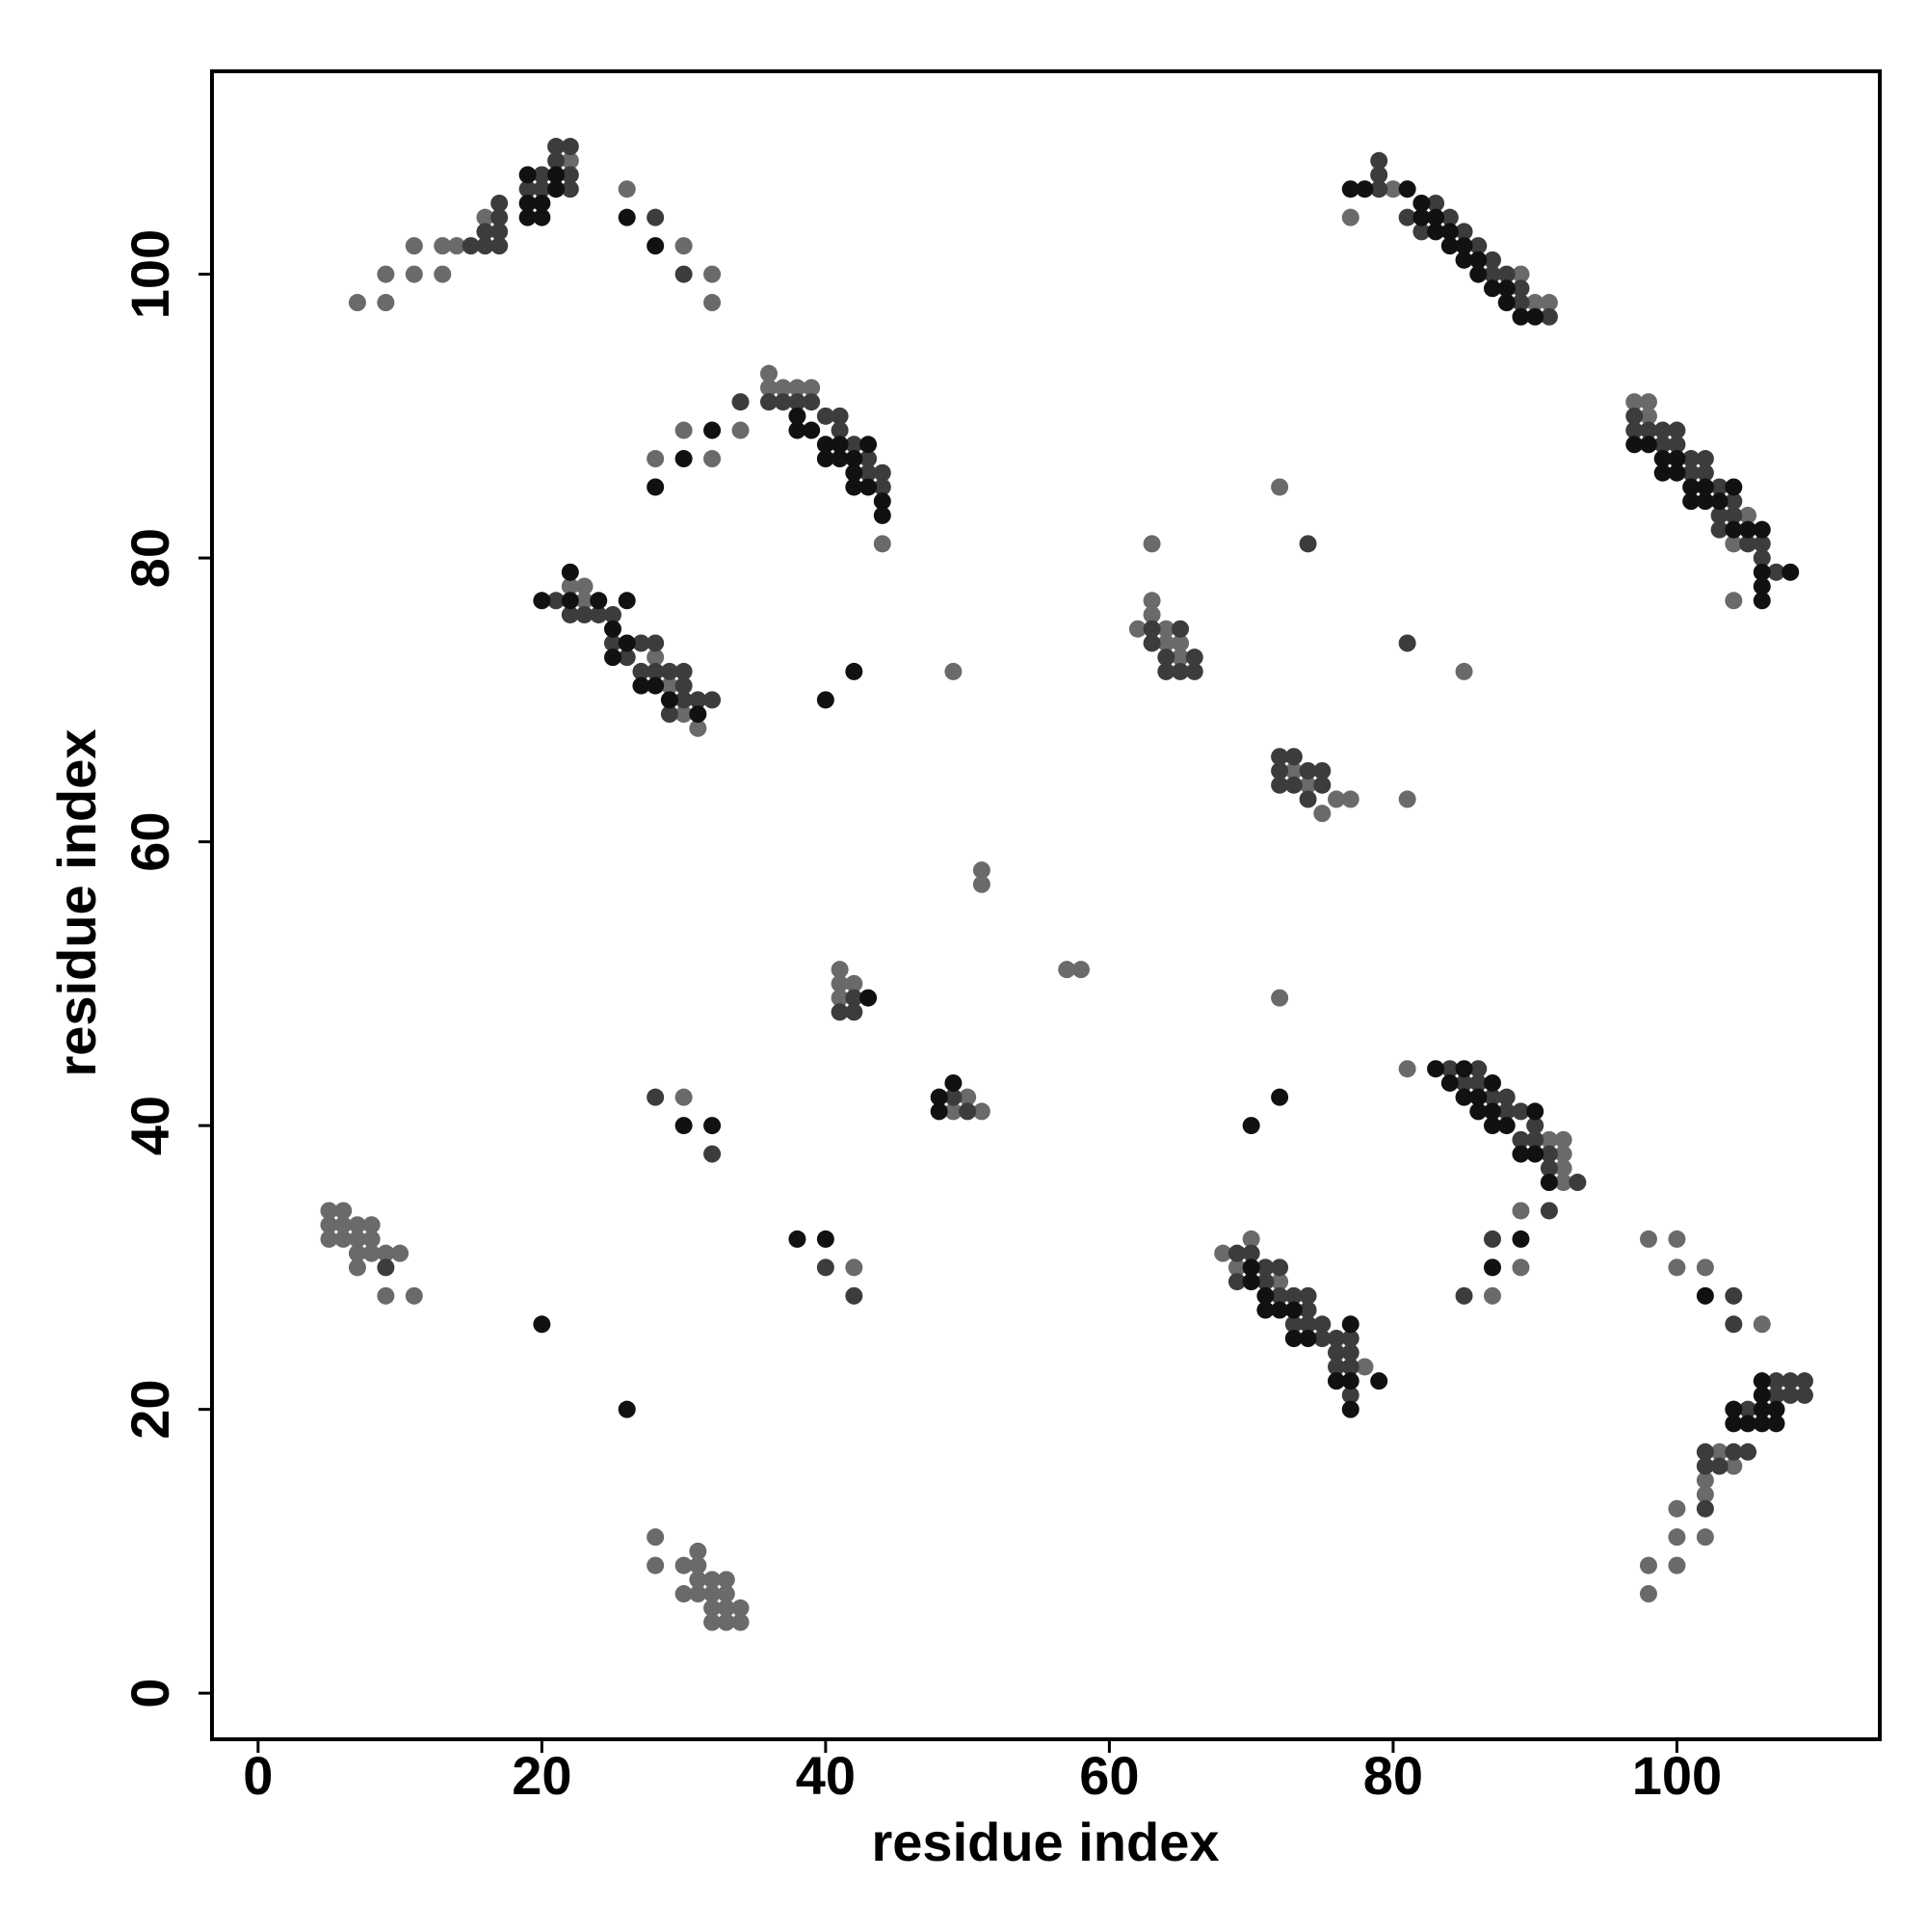 This screenshot has width=1927, height=1932. I want to click on y-tick-label: 0, so click(149, 1693).